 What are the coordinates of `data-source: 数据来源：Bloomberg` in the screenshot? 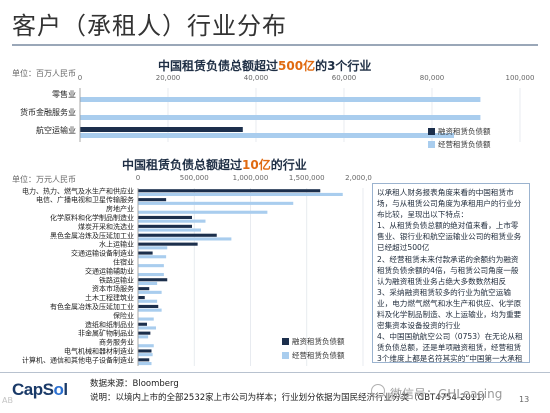 It's located at (134, 384).